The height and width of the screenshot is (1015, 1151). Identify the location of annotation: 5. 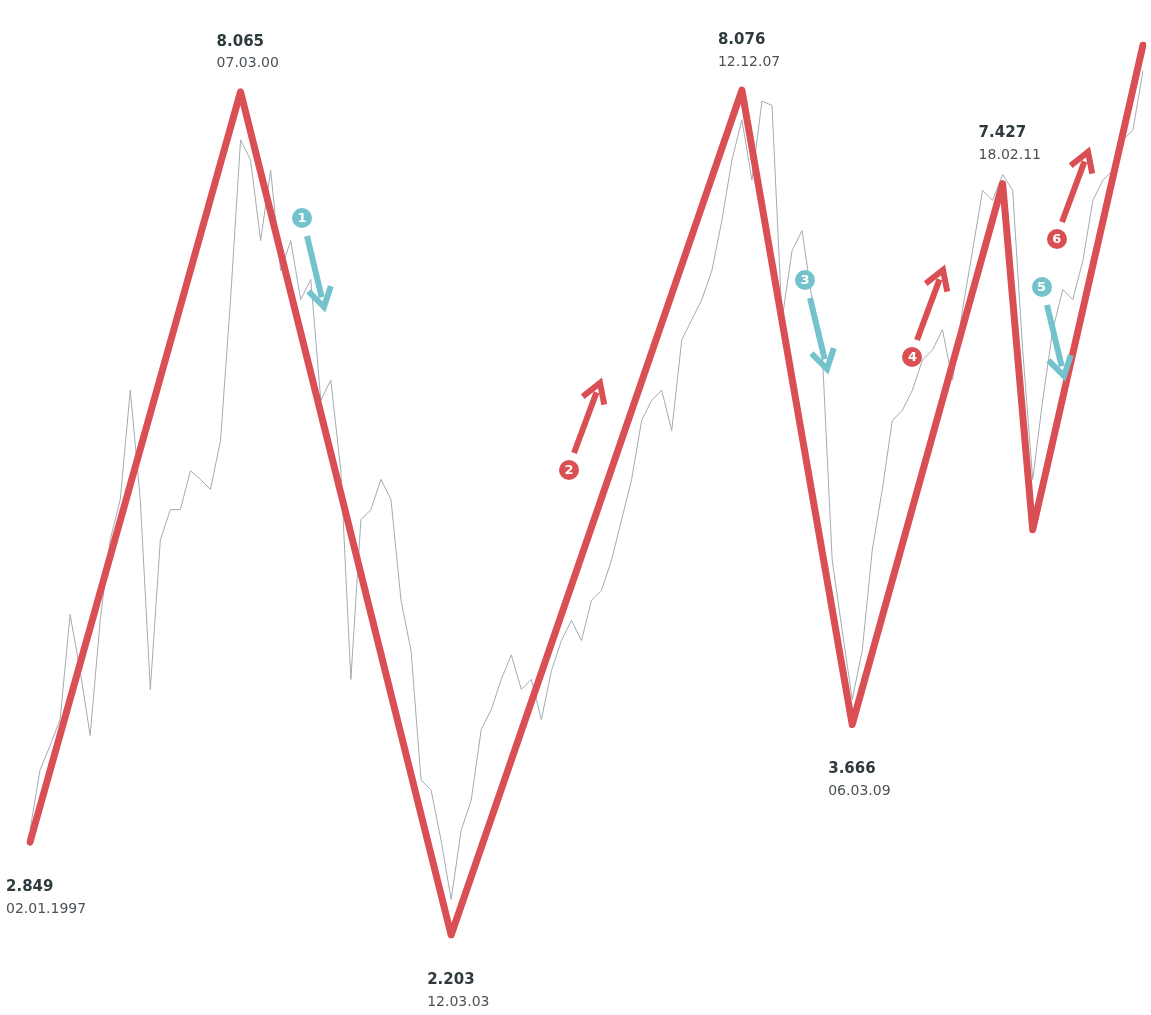
(1041, 287).